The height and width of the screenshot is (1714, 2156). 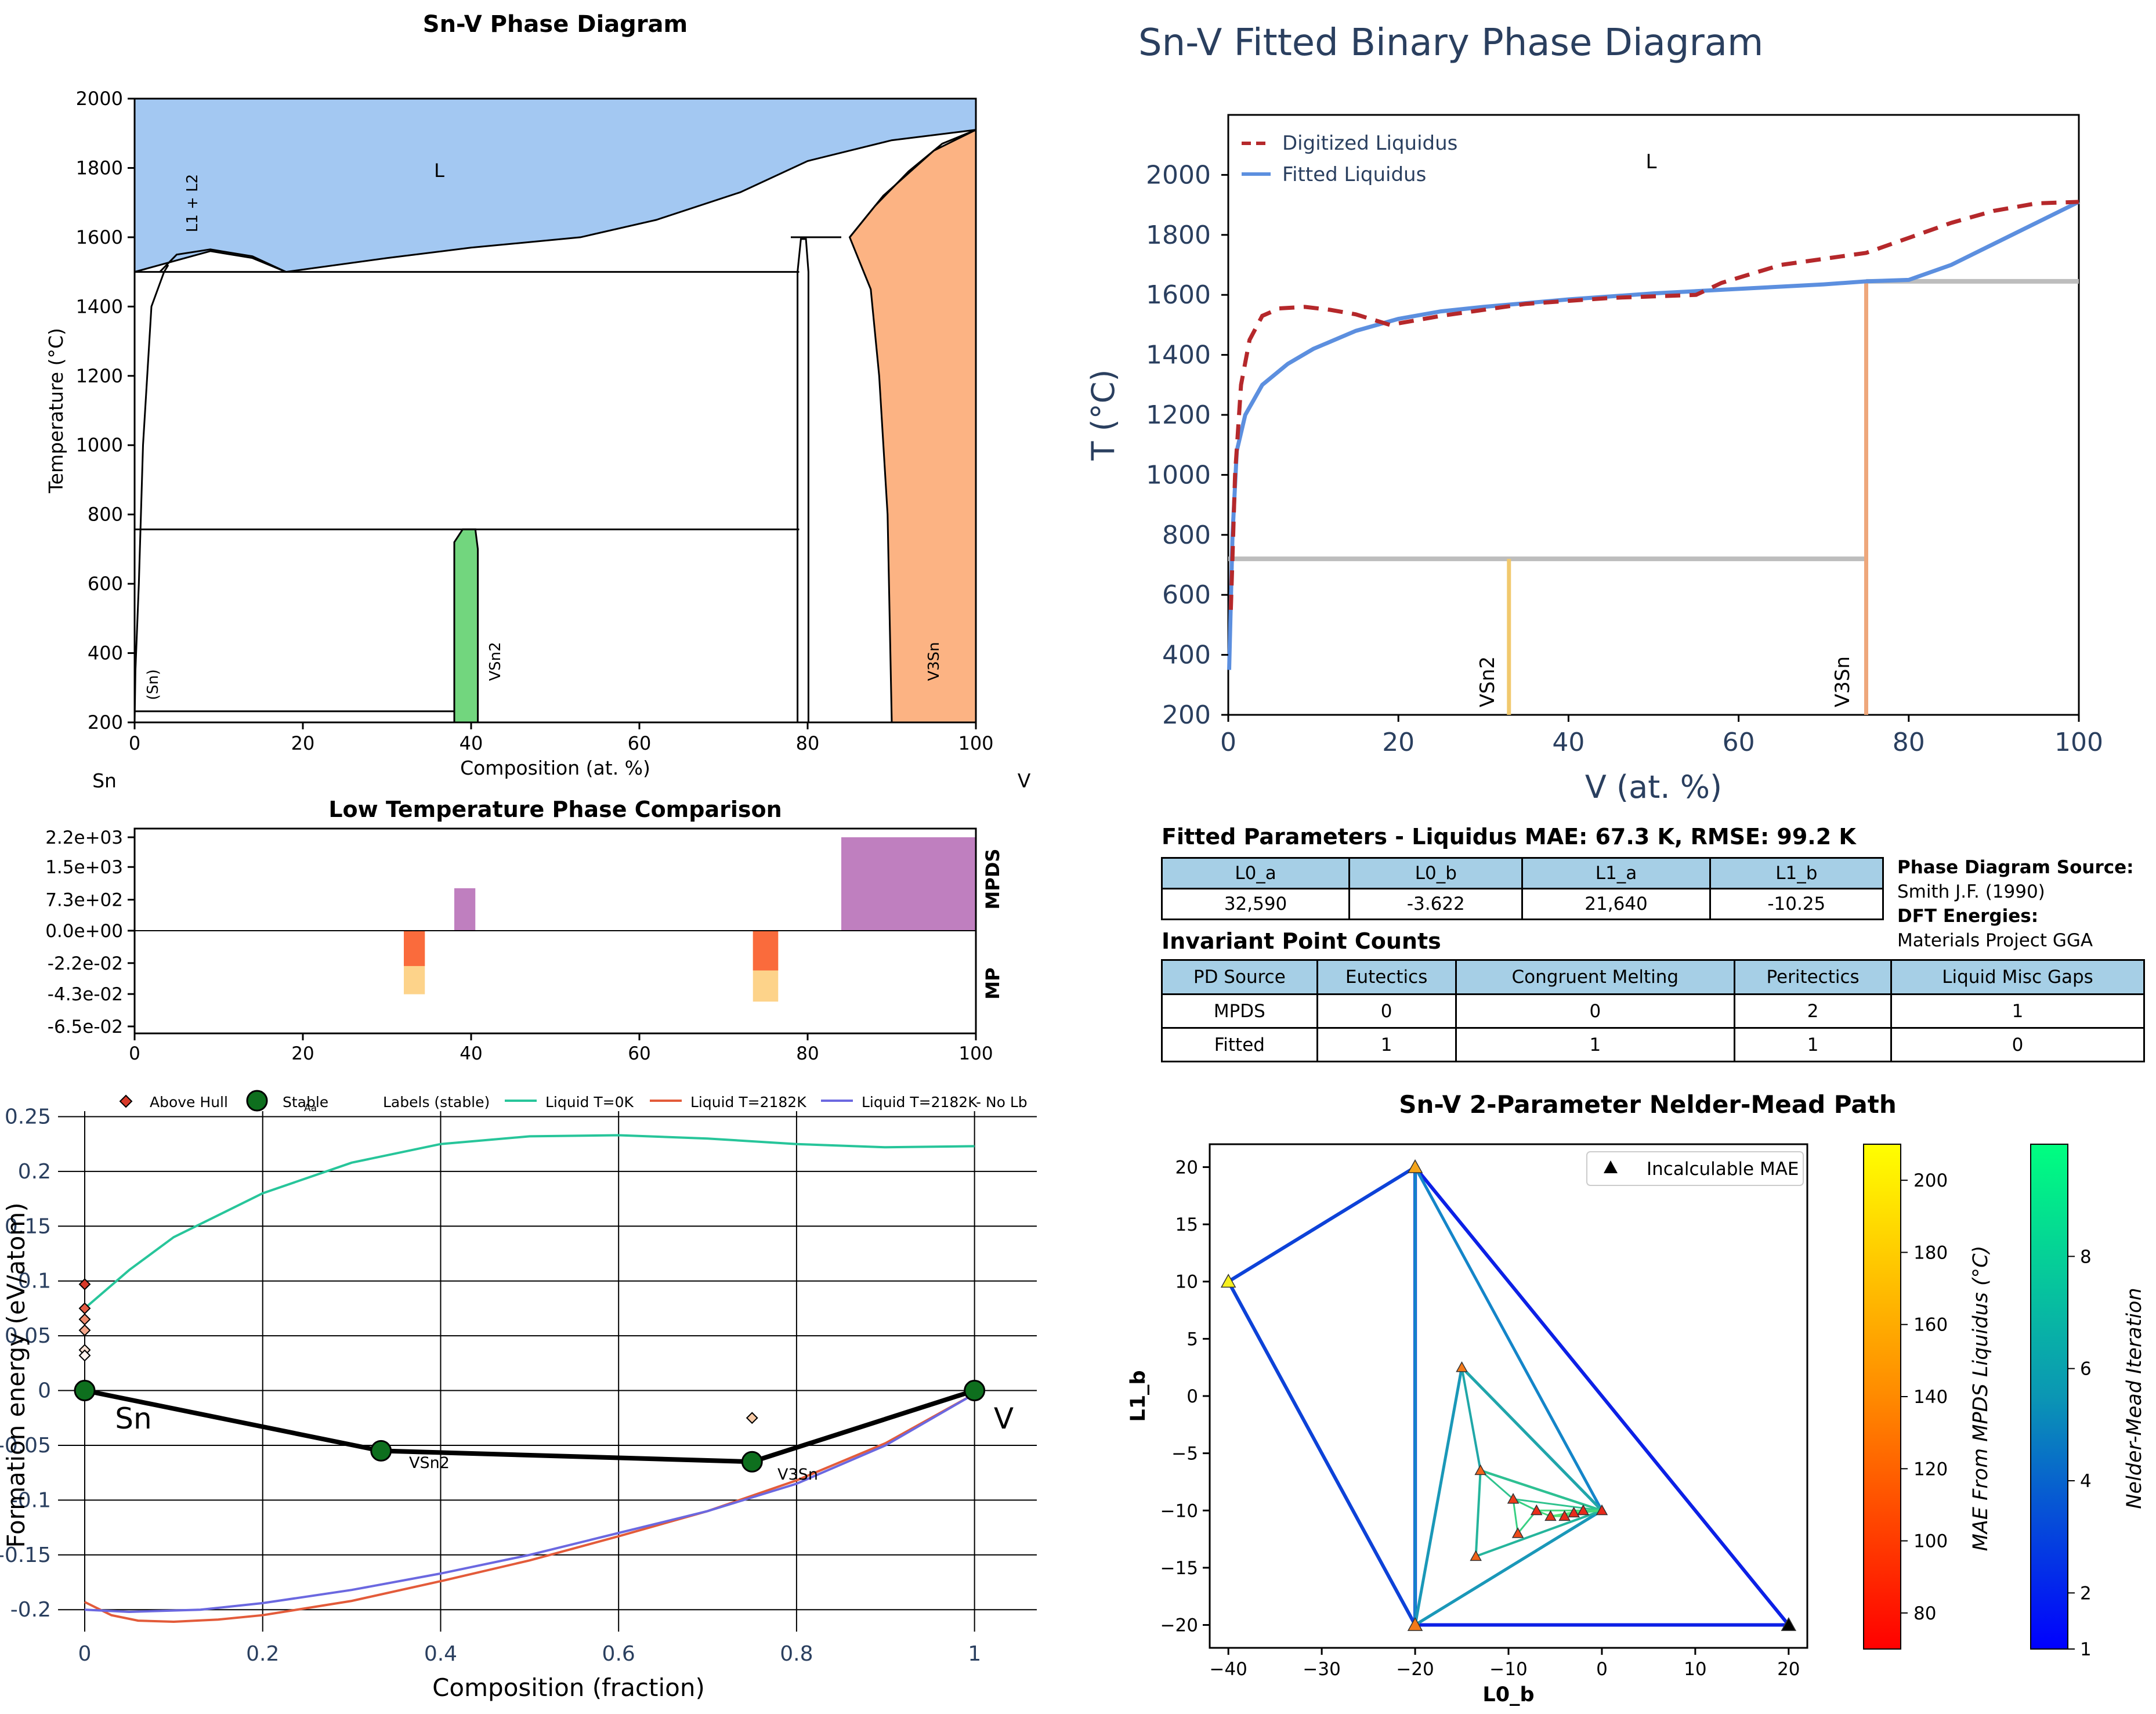 I want to click on x-tick-label: −40, so click(x=1228, y=1670).